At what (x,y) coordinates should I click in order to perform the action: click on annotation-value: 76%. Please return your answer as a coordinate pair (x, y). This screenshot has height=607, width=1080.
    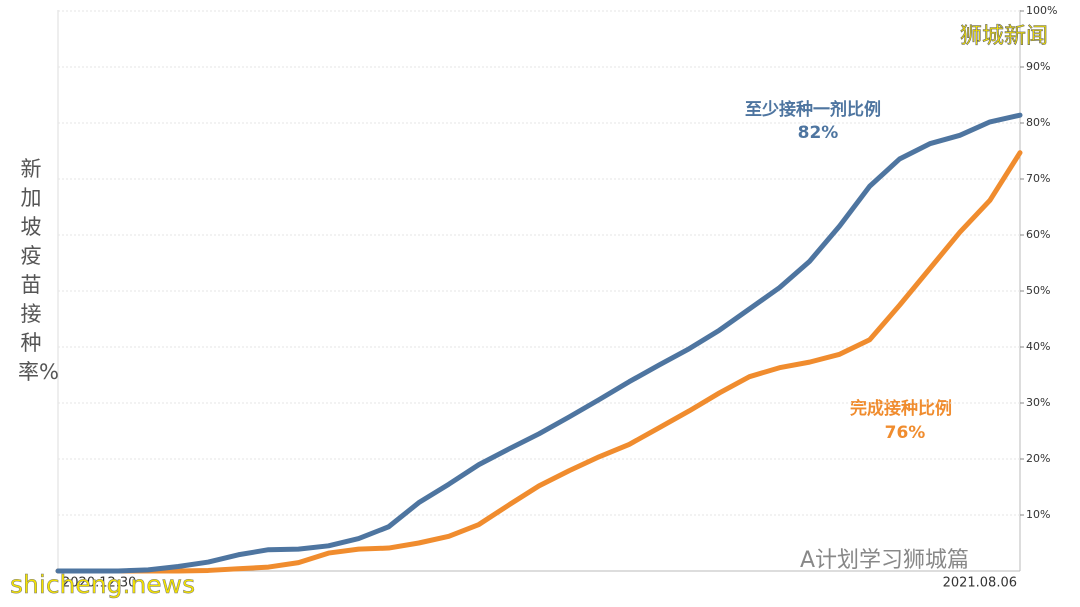
    Looking at the image, I should click on (905, 433).